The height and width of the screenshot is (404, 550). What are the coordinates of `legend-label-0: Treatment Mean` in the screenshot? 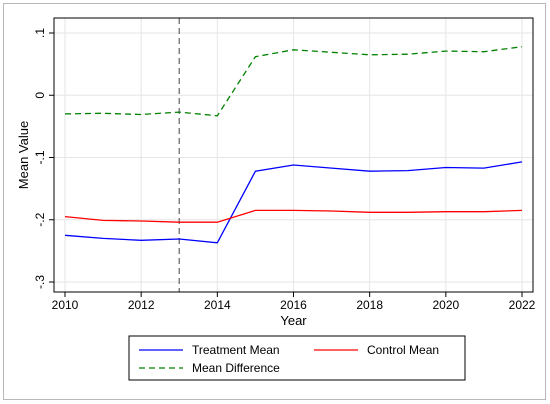 It's located at (236, 350).